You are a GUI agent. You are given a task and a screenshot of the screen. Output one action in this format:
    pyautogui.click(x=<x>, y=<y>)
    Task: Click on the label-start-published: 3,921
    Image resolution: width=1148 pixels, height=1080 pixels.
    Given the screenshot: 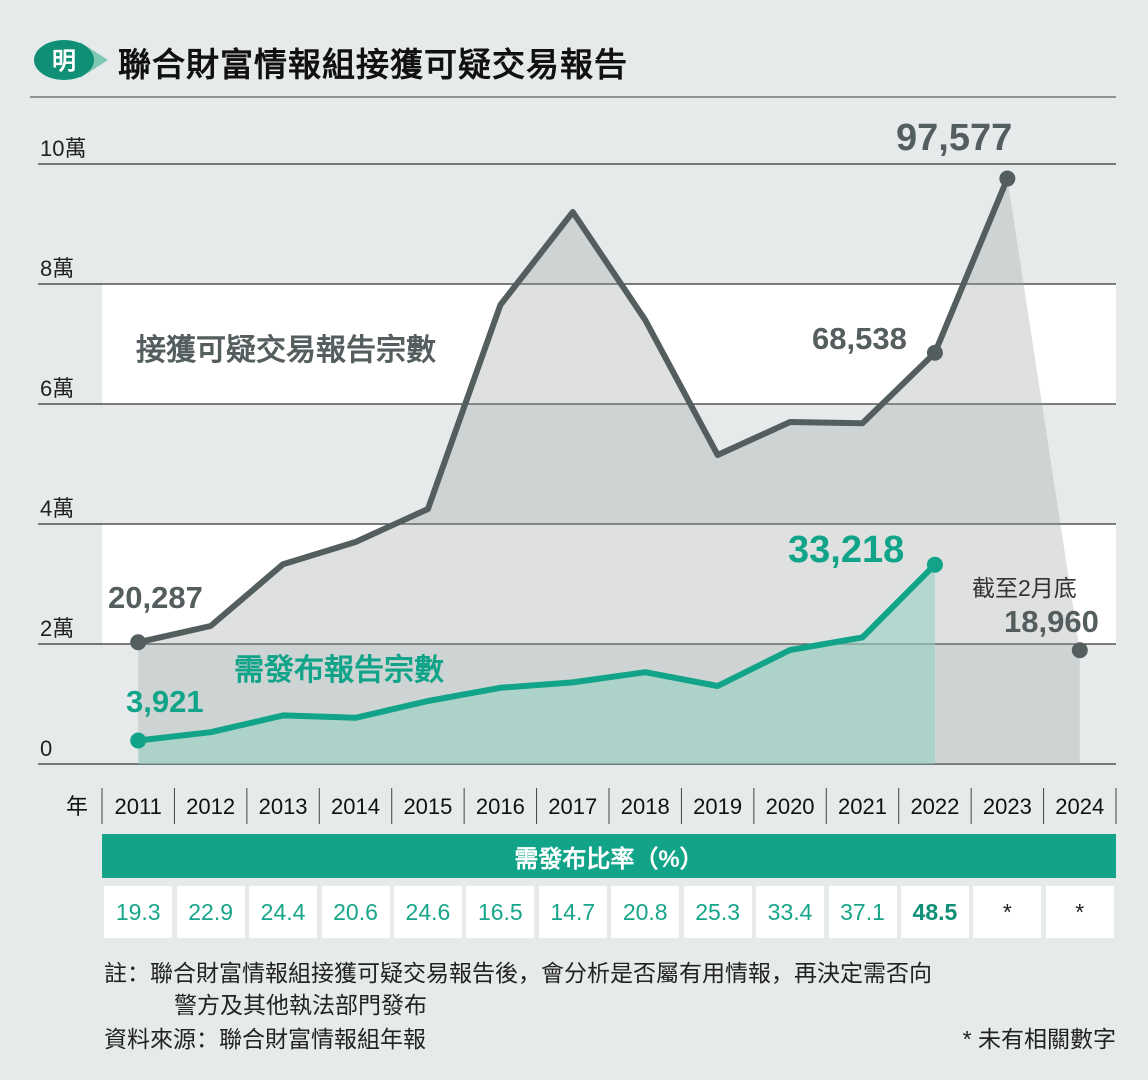 What is the action you would take?
    pyautogui.click(x=165, y=701)
    